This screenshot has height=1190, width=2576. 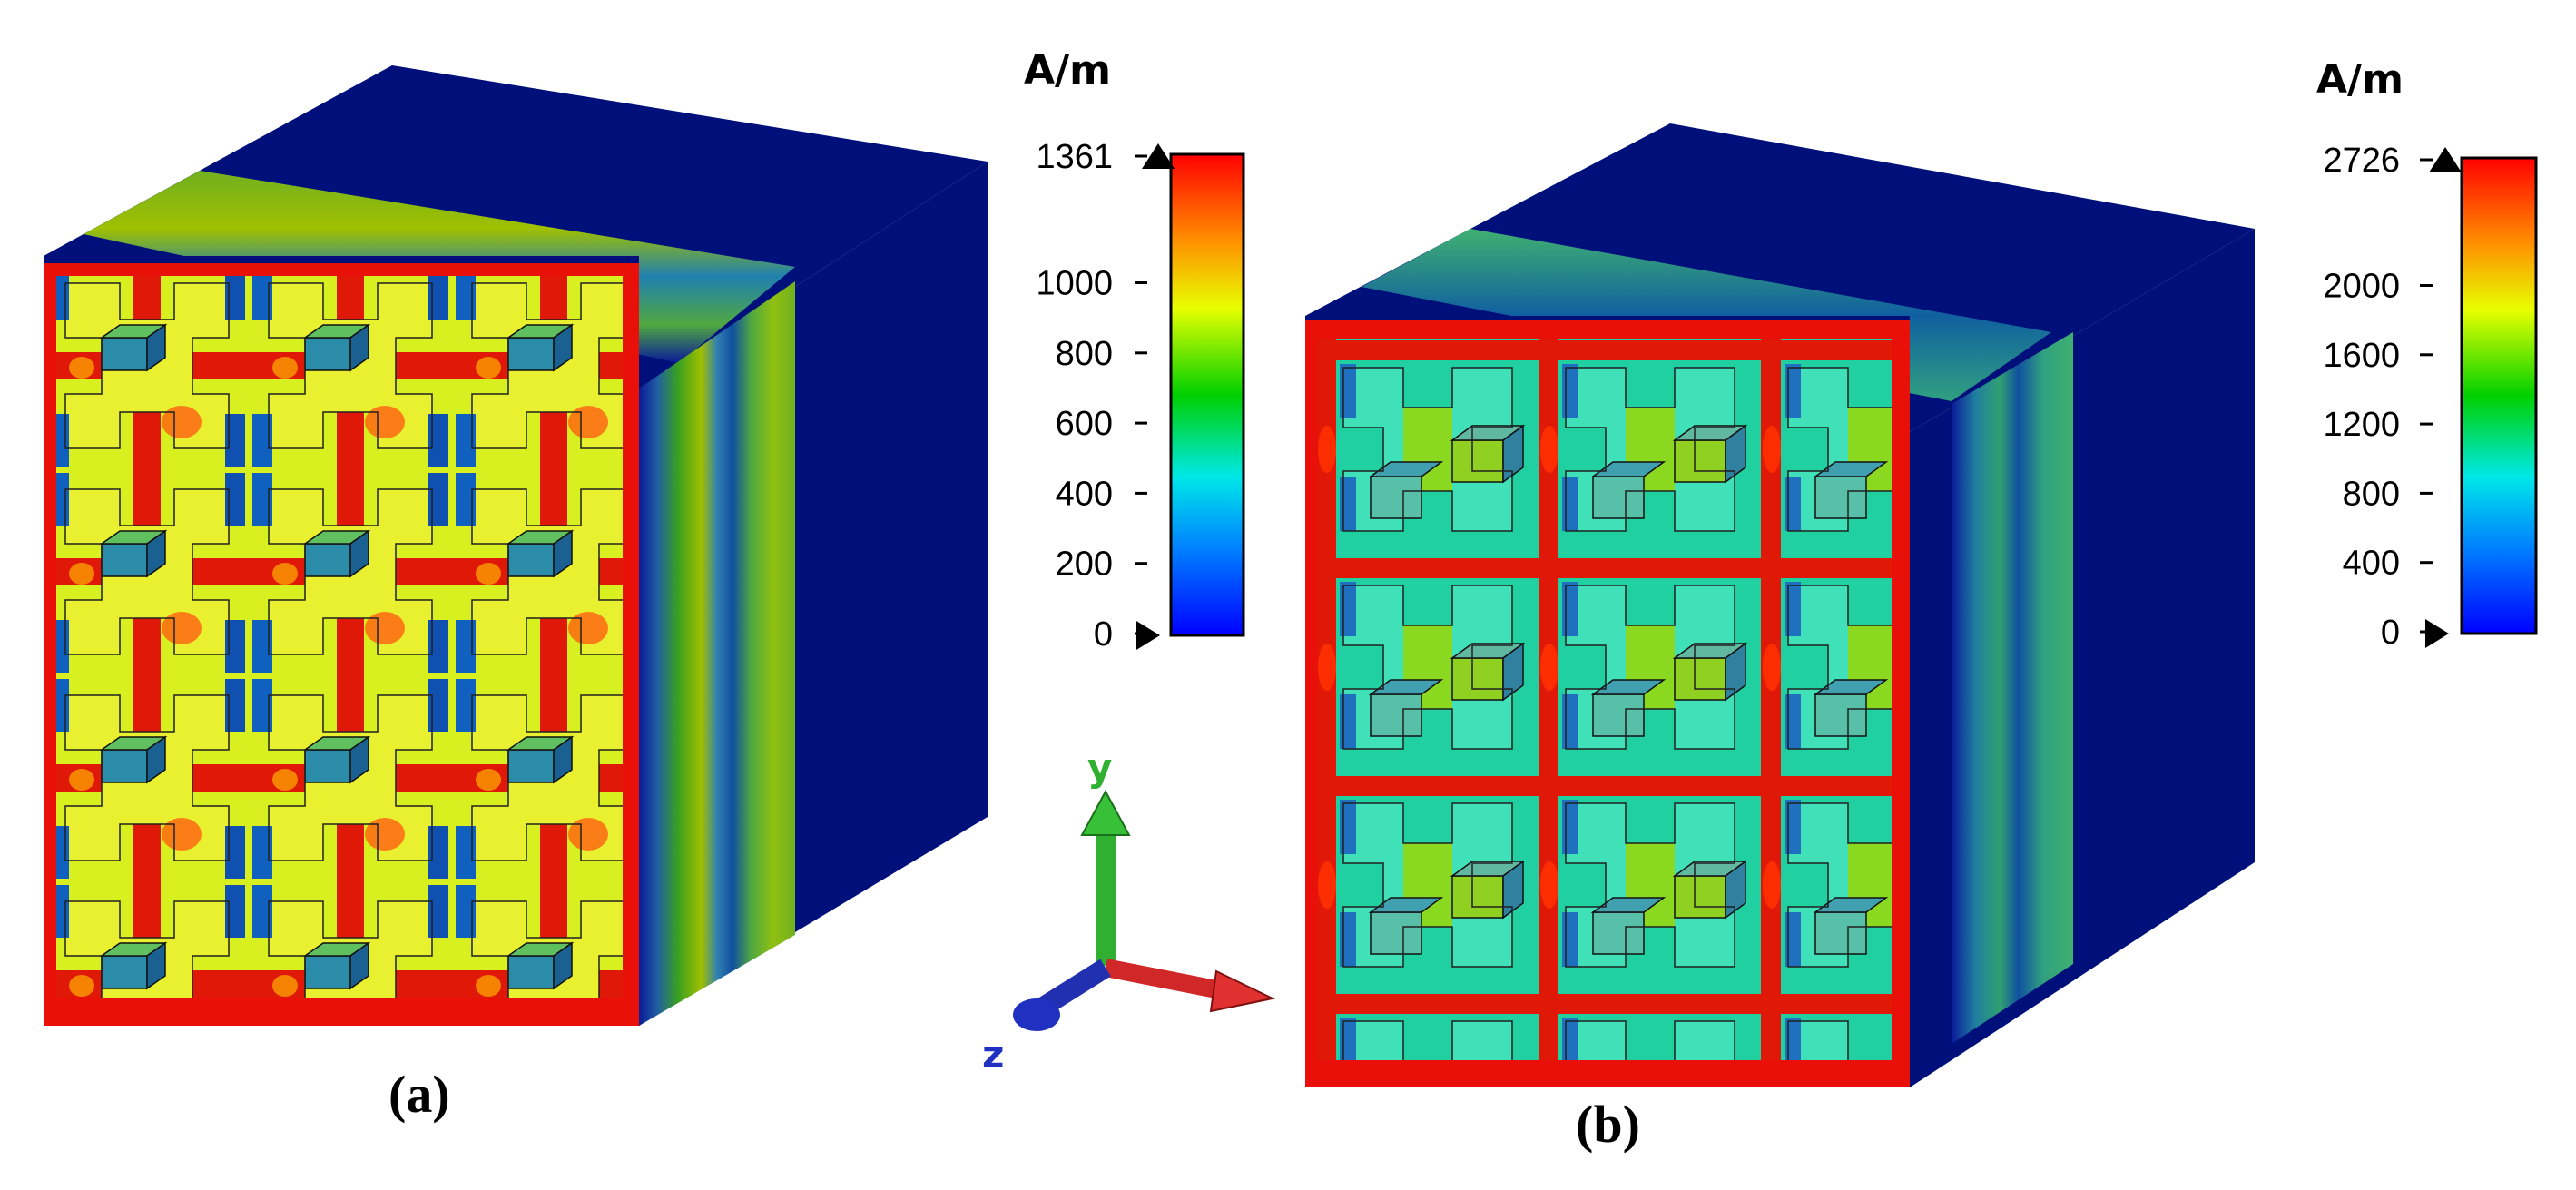 What do you see at coordinates (2361, 356) in the screenshot?
I see `colorbar-tick-label: 1600` at bounding box center [2361, 356].